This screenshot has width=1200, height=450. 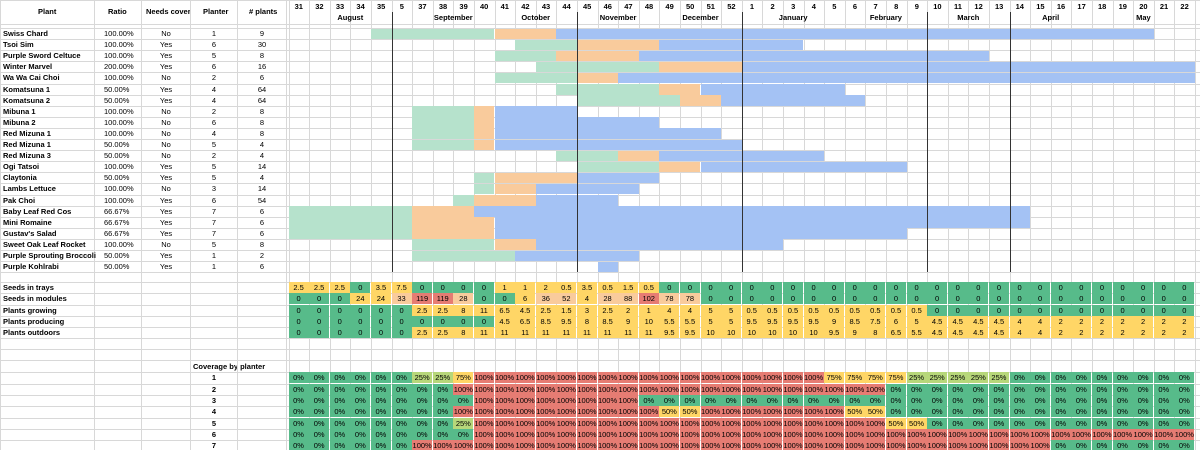 What do you see at coordinates (350, 17) in the screenshot?
I see `month-label: August` at bounding box center [350, 17].